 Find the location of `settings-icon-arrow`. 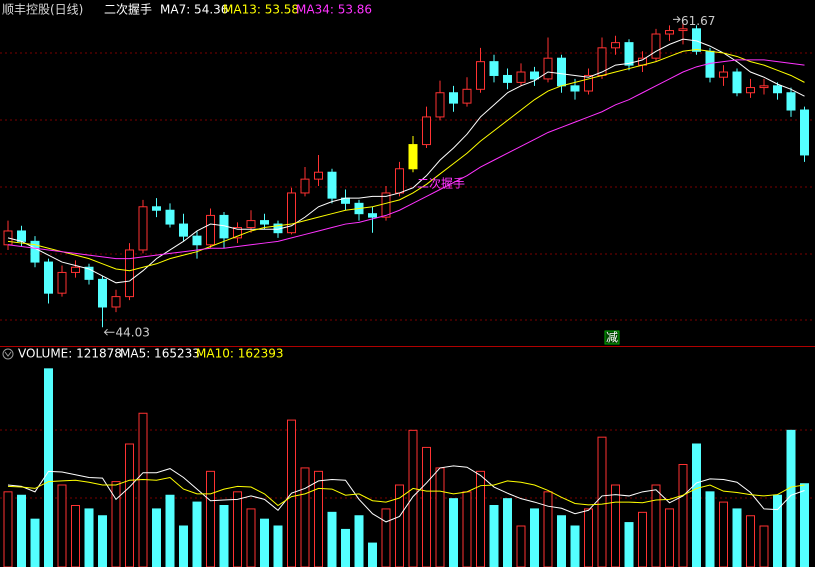

settings-icon-arrow is located at coordinates (8, 354).